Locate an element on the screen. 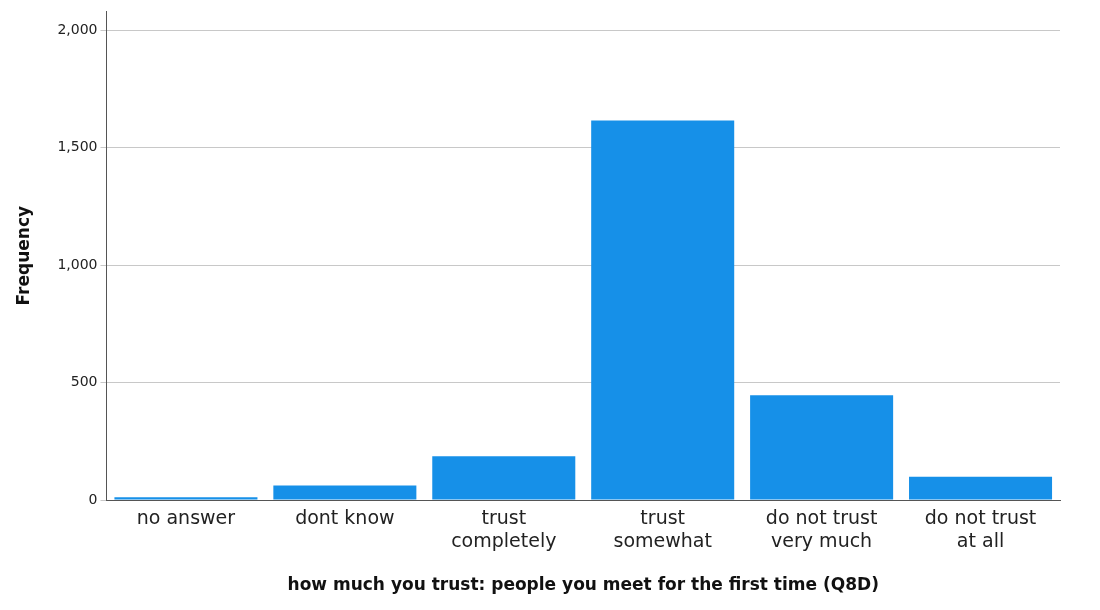  x-tick-label: dont know is located at coordinates (345, 517).